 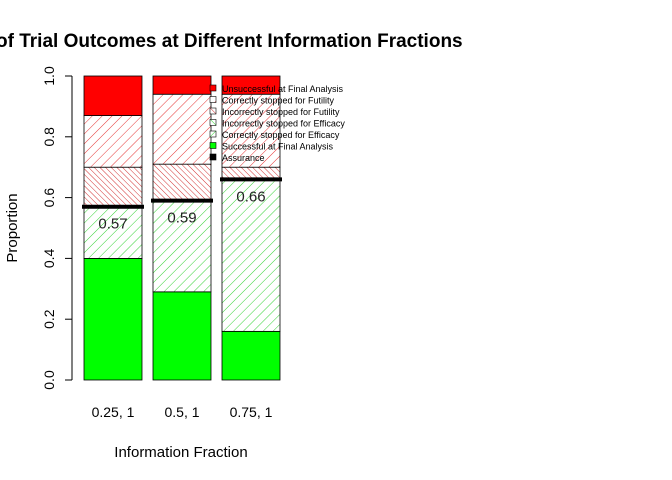 I want to click on x-axis-label: Information Fraction, so click(x=180, y=452).